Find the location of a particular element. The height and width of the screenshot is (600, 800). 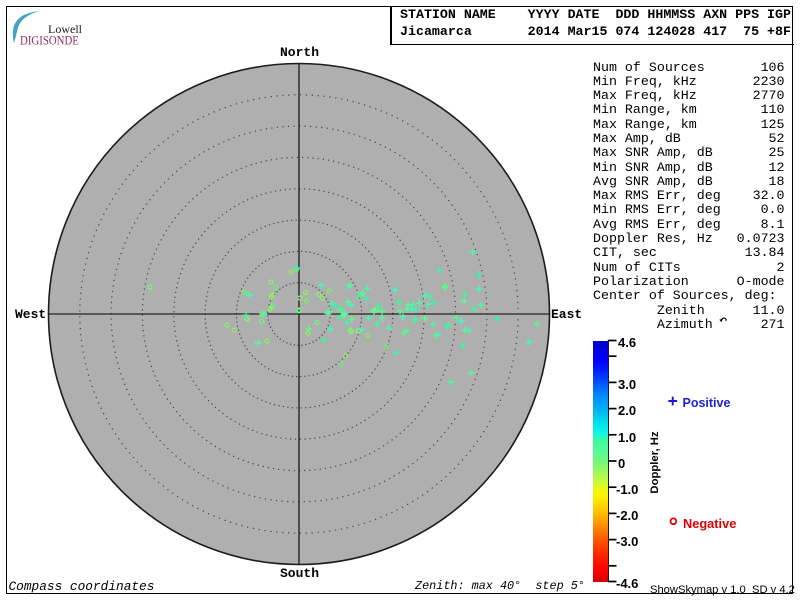

svg-text: Doppler, Hz is located at coordinates (655, 462).